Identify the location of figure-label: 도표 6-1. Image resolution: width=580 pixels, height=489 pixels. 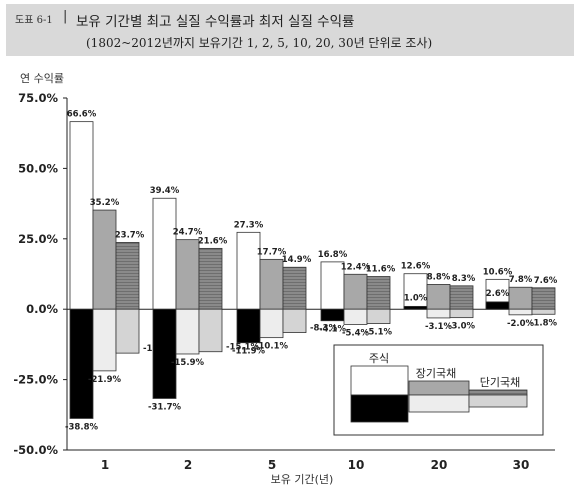
(34, 20).